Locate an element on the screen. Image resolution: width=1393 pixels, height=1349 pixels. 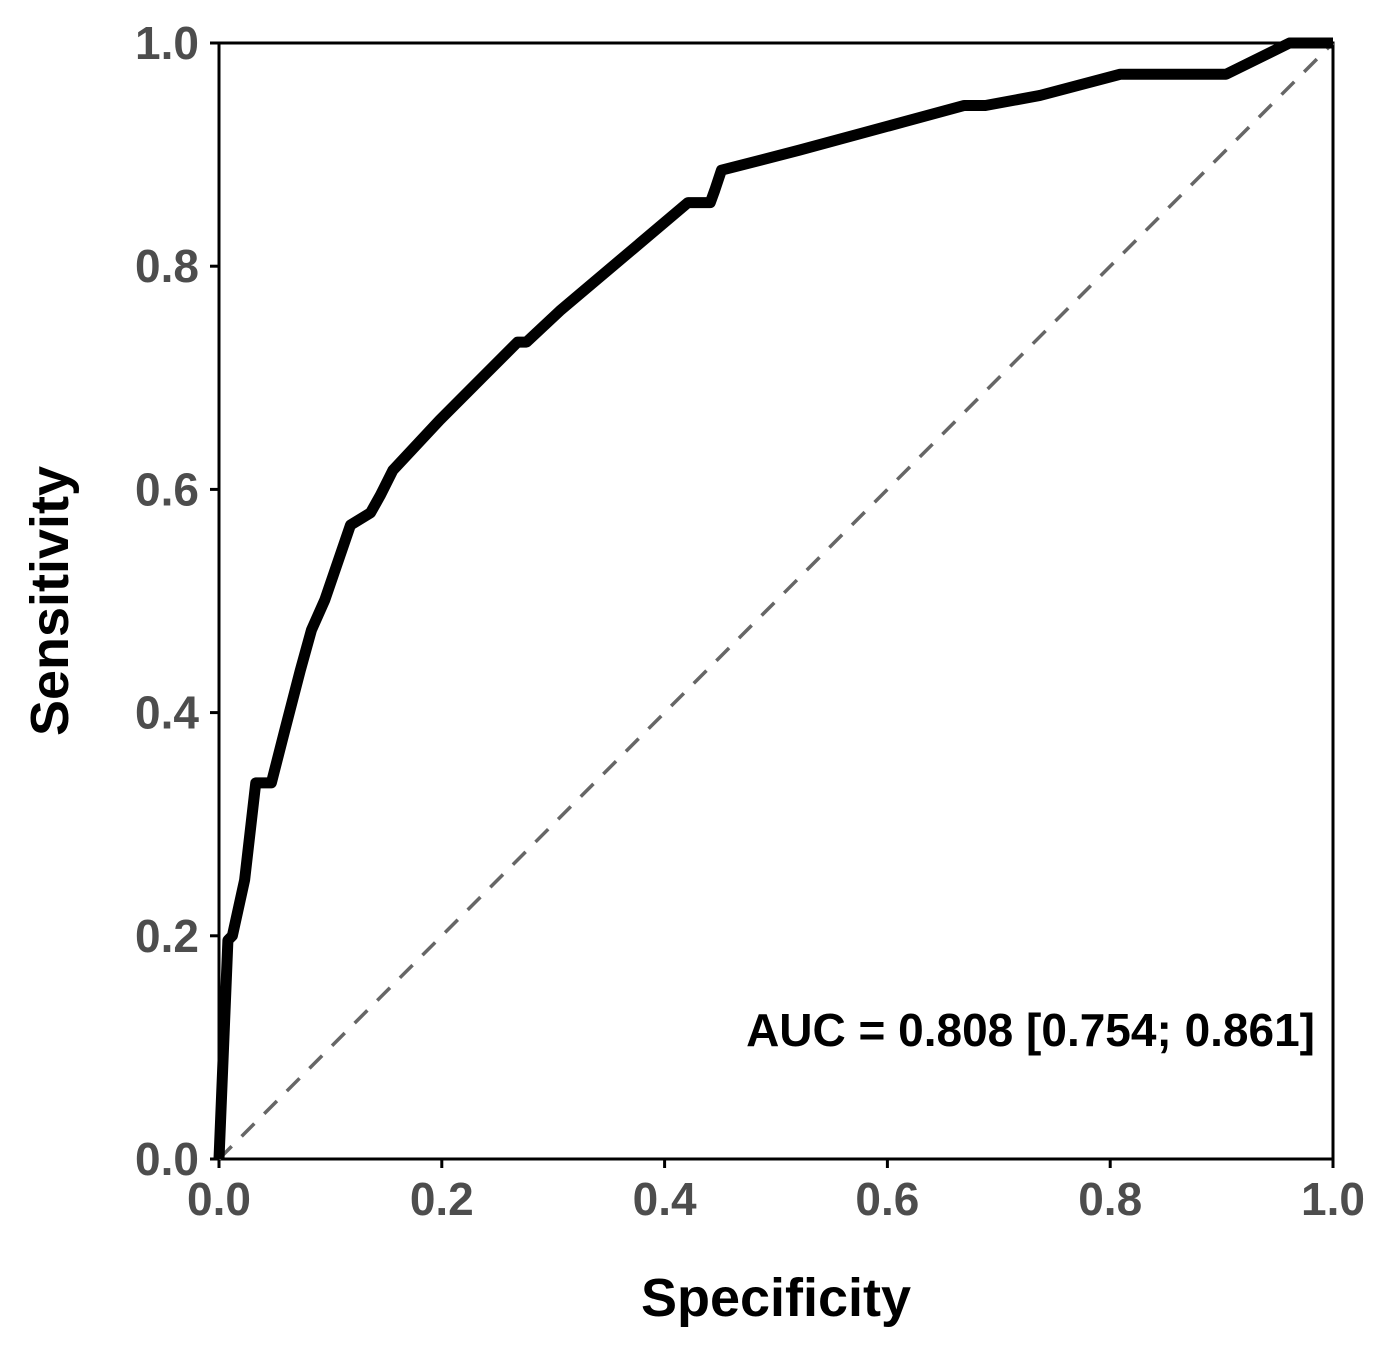
x-tick-label: 0.6 is located at coordinates (887, 1199).